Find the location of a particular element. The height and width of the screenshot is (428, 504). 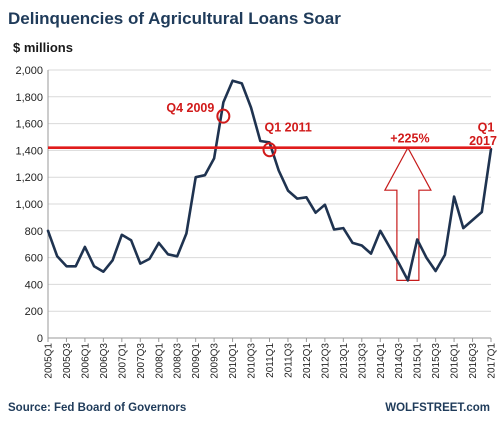

y-tick-label: 0 is located at coordinates (40, 339).